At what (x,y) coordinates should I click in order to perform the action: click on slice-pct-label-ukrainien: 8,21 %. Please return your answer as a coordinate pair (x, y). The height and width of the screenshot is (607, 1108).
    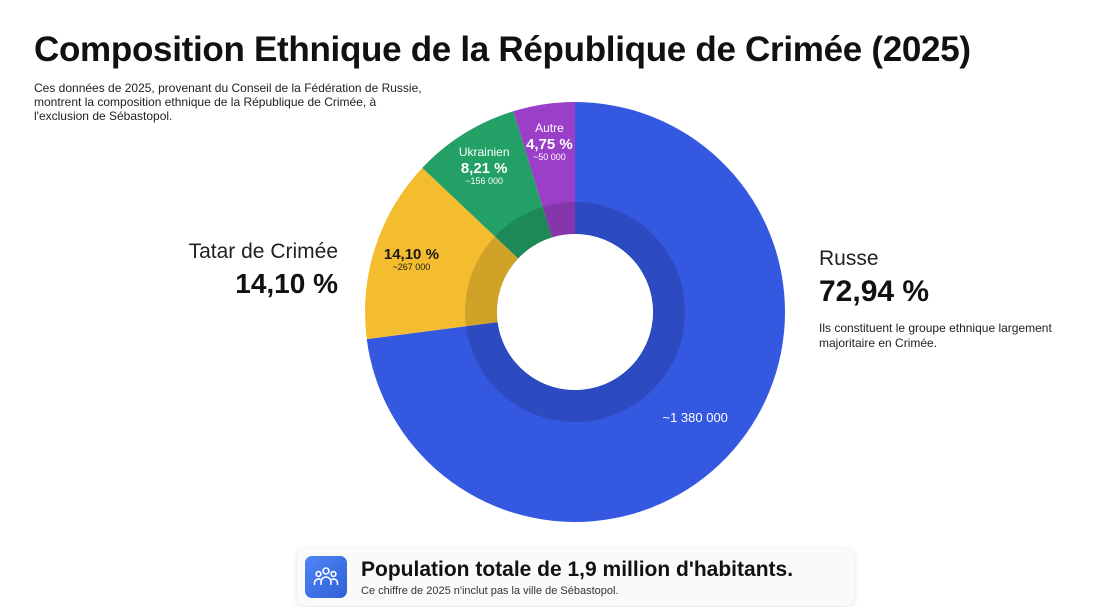
    Looking at the image, I should click on (484, 168).